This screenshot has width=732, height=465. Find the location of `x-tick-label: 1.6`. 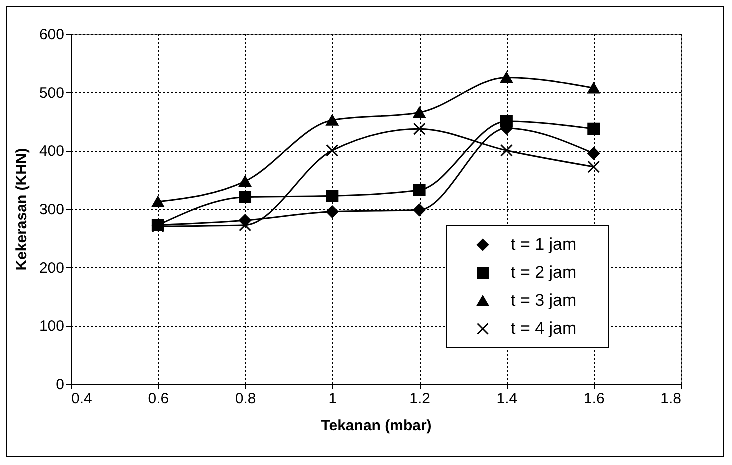

x-tick-label: 1.6 is located at coordinates (594, 399).